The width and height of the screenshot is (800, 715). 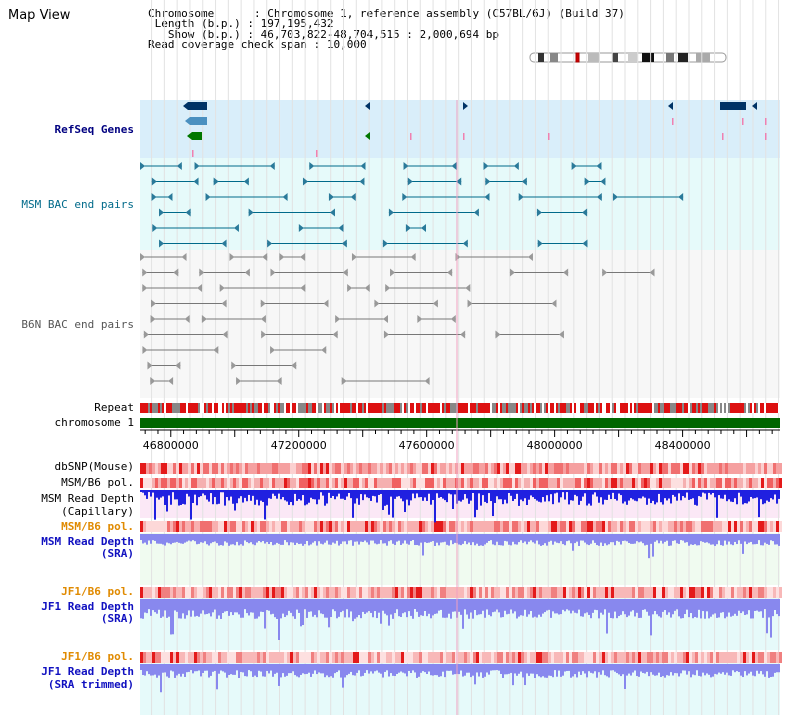 I want to click on b6n-bac-features, so click(x=397, y=319).